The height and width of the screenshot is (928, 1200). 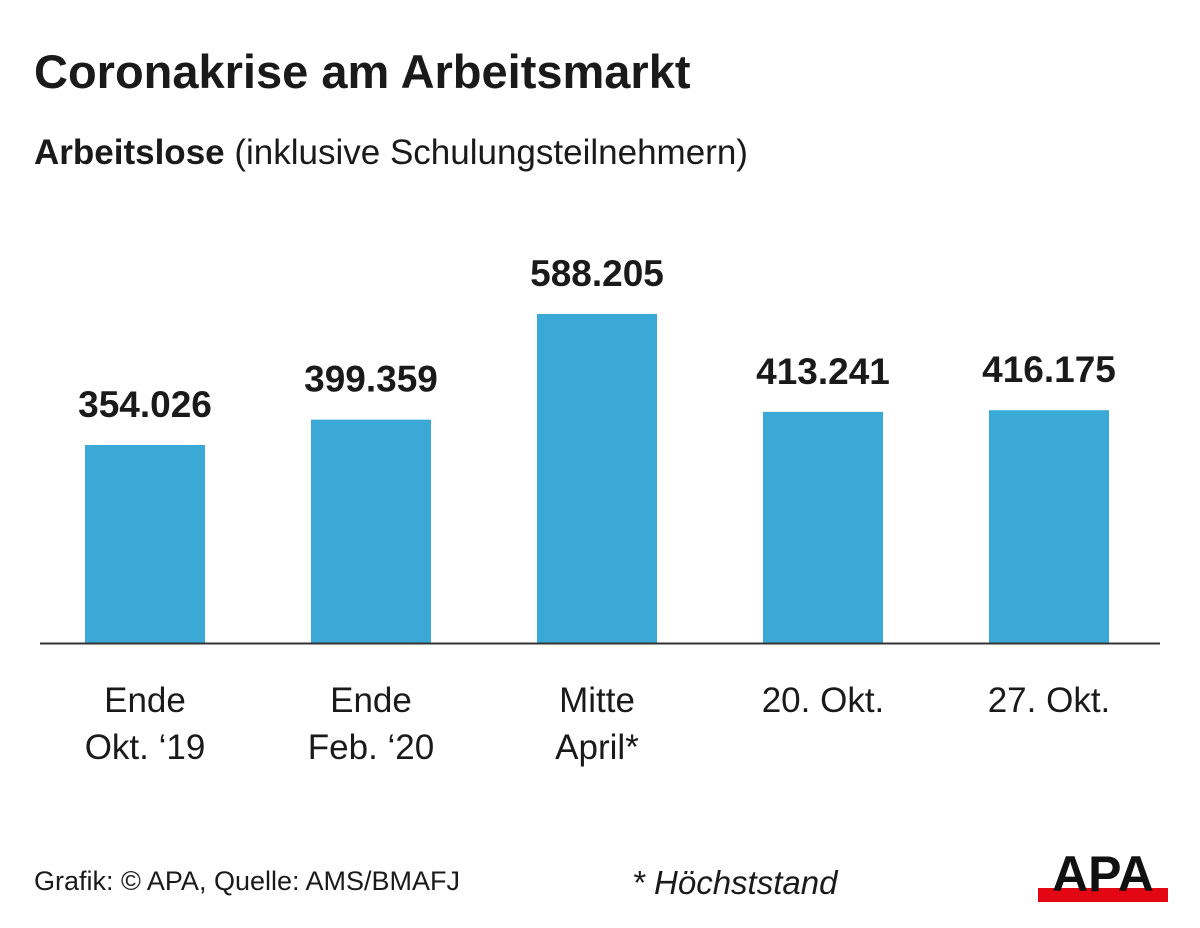 I want to click on category-label-2-1: April*, so click(x=597, y=747).